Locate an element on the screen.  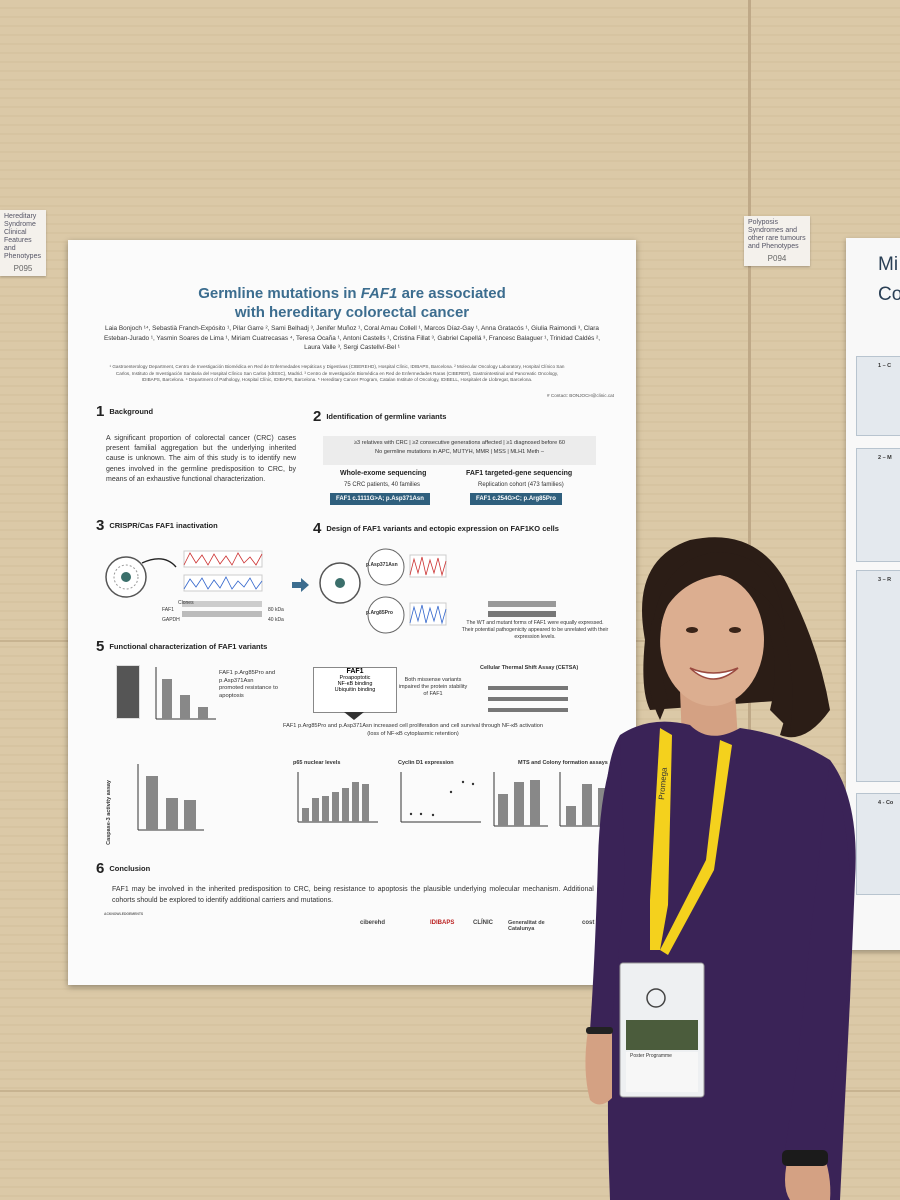
logo-generalitat: Generalitat de Catalunya is located at coordinates (526, 926).